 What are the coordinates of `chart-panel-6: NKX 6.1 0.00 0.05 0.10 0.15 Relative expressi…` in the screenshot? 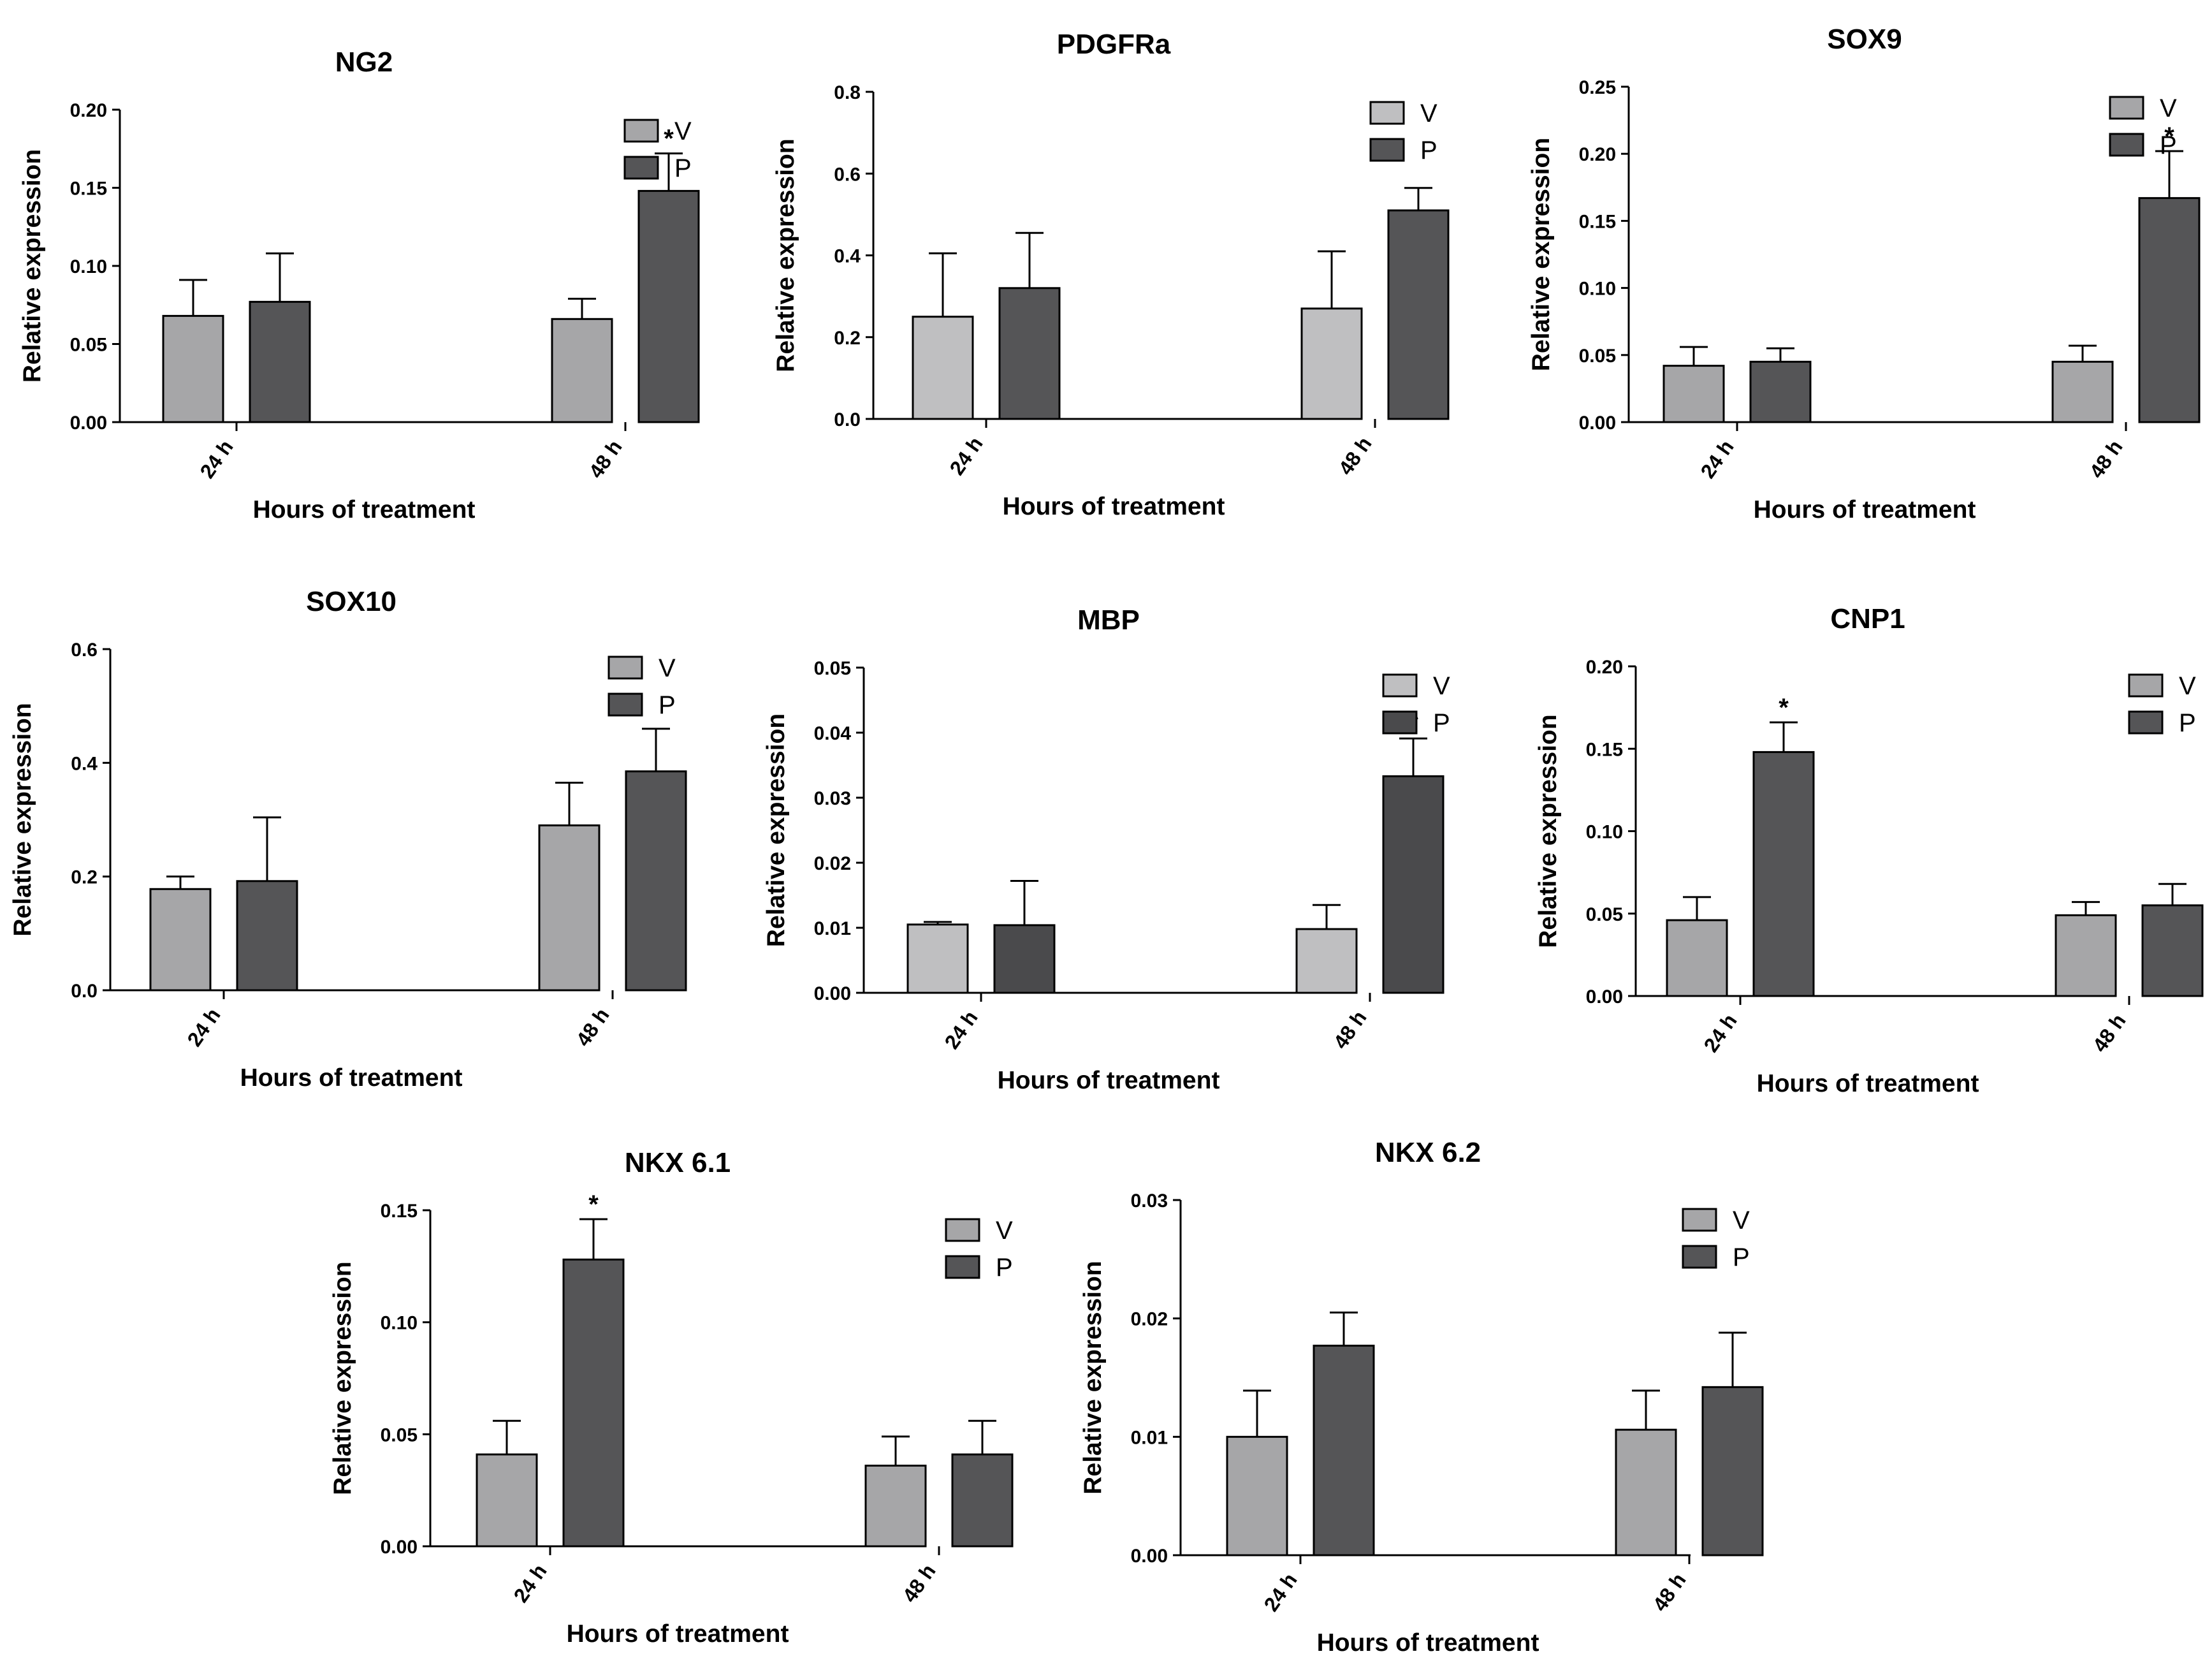 It's located at (671, 1397).